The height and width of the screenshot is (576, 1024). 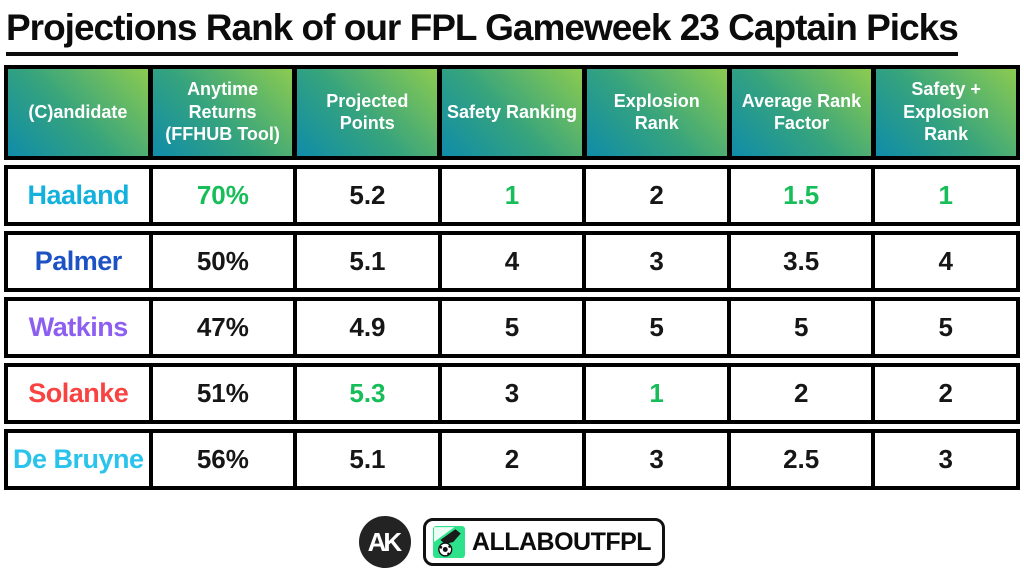 I want to click on column-header: Anytime Returns (FFHUB Tool), so click(x=222, y=112).